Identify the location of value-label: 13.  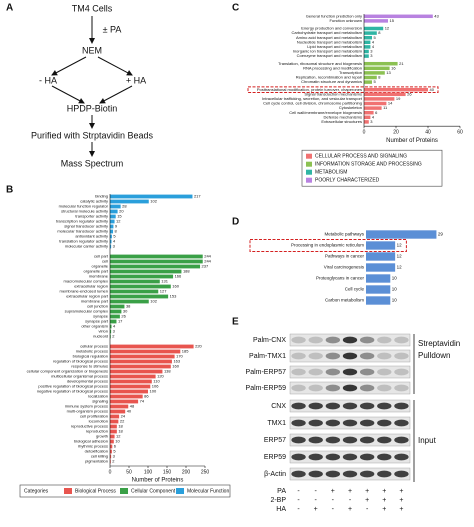
(388, 72).